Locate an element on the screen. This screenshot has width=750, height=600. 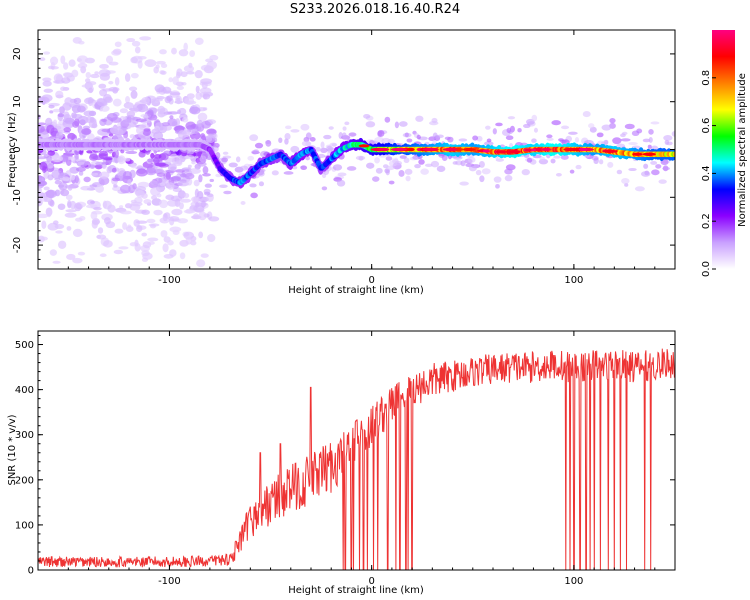
colorbar-ticks: 0.0 0.2 0.4 0.6 0.8 is located at coordinates (708, 173).